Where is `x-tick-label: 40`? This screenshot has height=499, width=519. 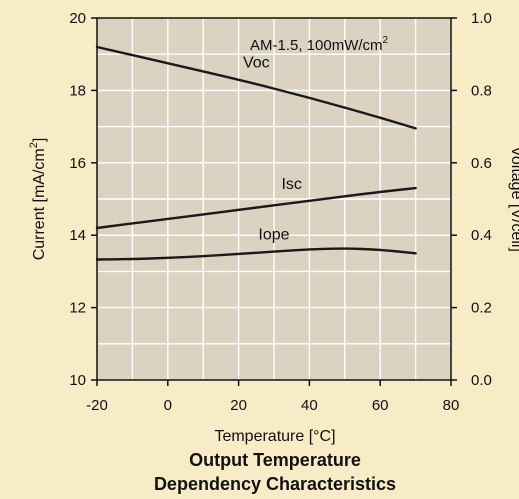 x-tick-label: 40 is located at coordinates (309, 405).